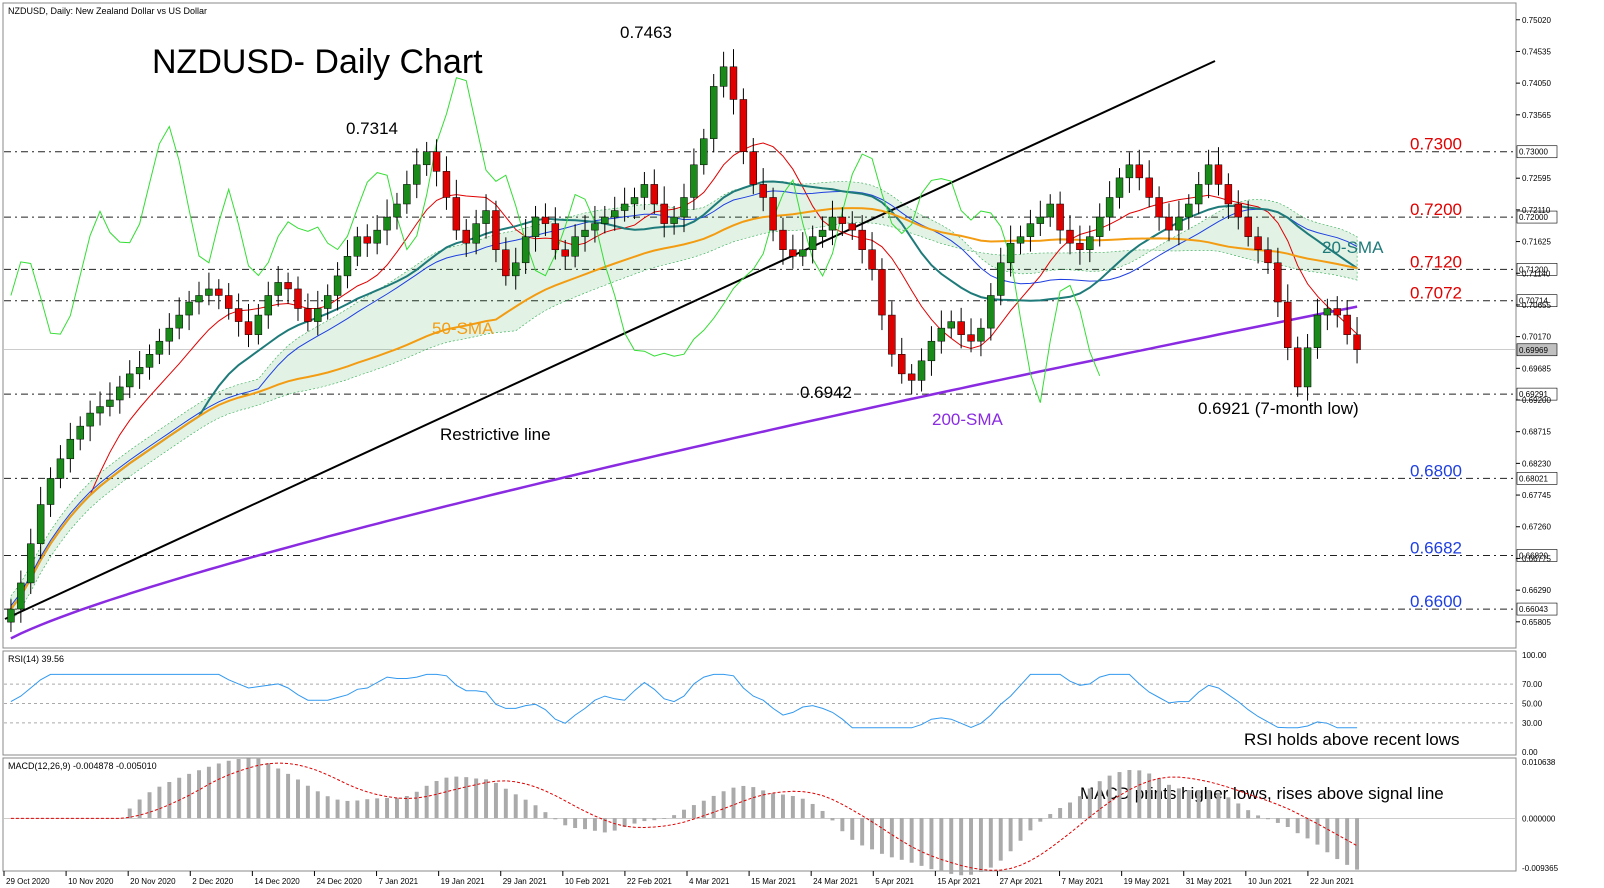 Image resolution: width=1604 pixels, height=888 pixels. What do you see at coordinates (1436, 144) in the screenshot?
I see `level-label: 0.7300` at bounding box center [1436, 144].